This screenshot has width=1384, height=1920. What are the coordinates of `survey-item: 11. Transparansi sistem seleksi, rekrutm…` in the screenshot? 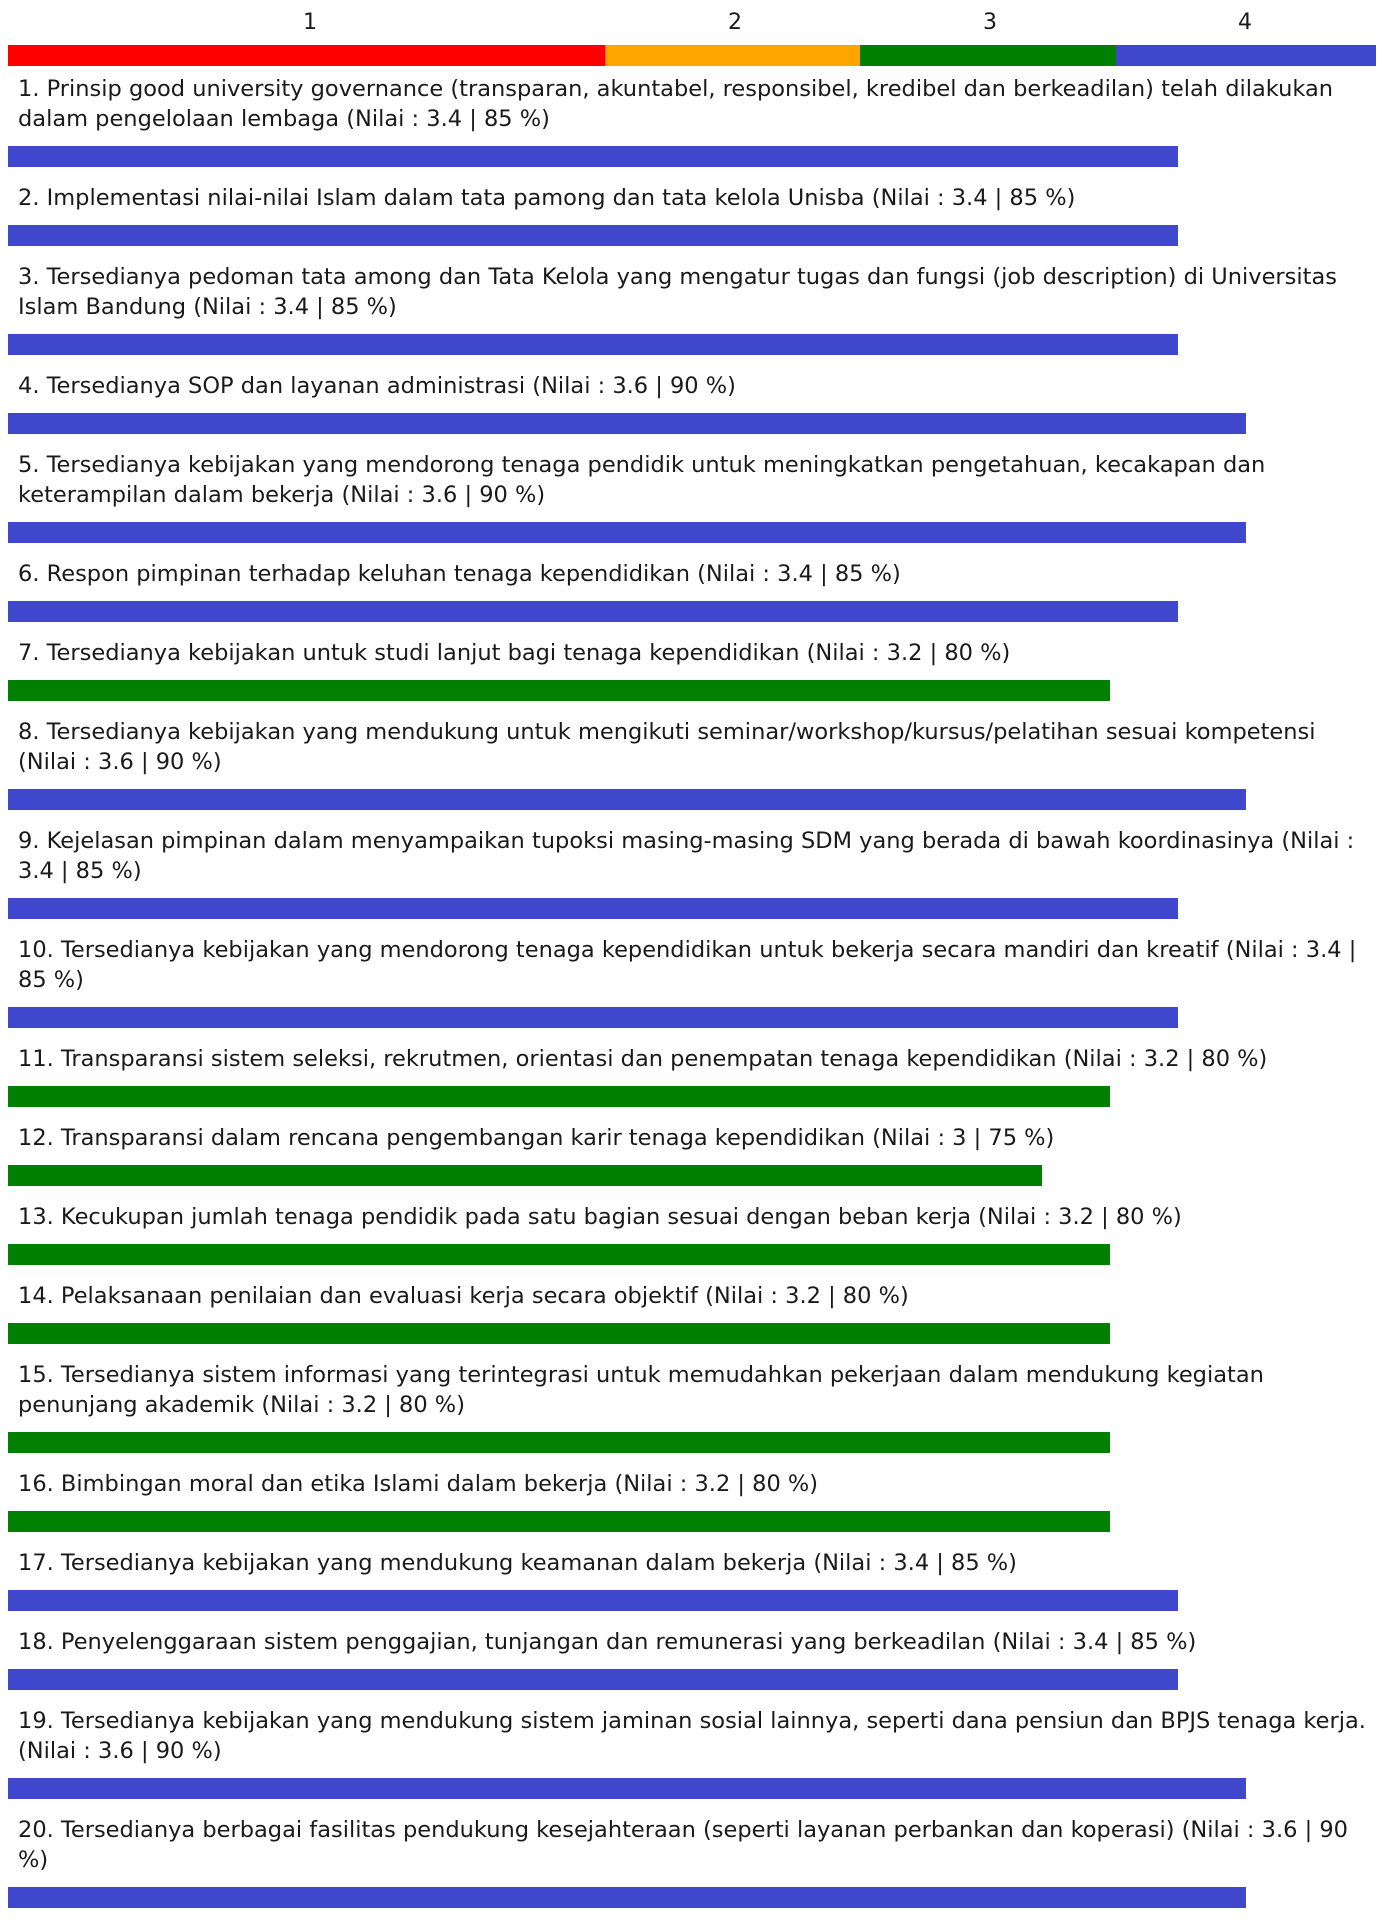 It's located at (692, 1073).